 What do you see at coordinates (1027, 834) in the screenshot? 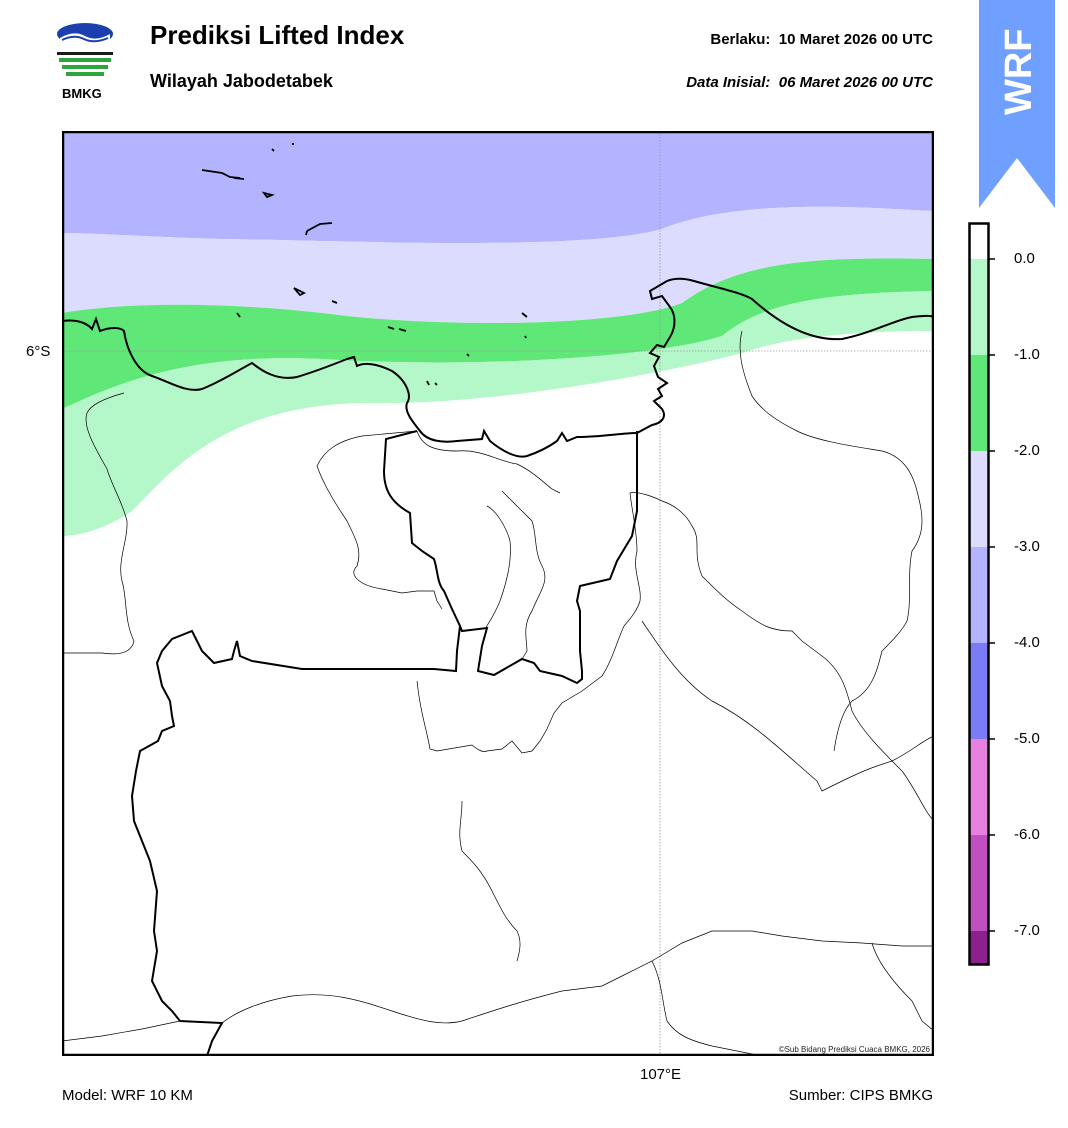
I see `colorbar-label: -6.0` at bounding box center [1027, 834].